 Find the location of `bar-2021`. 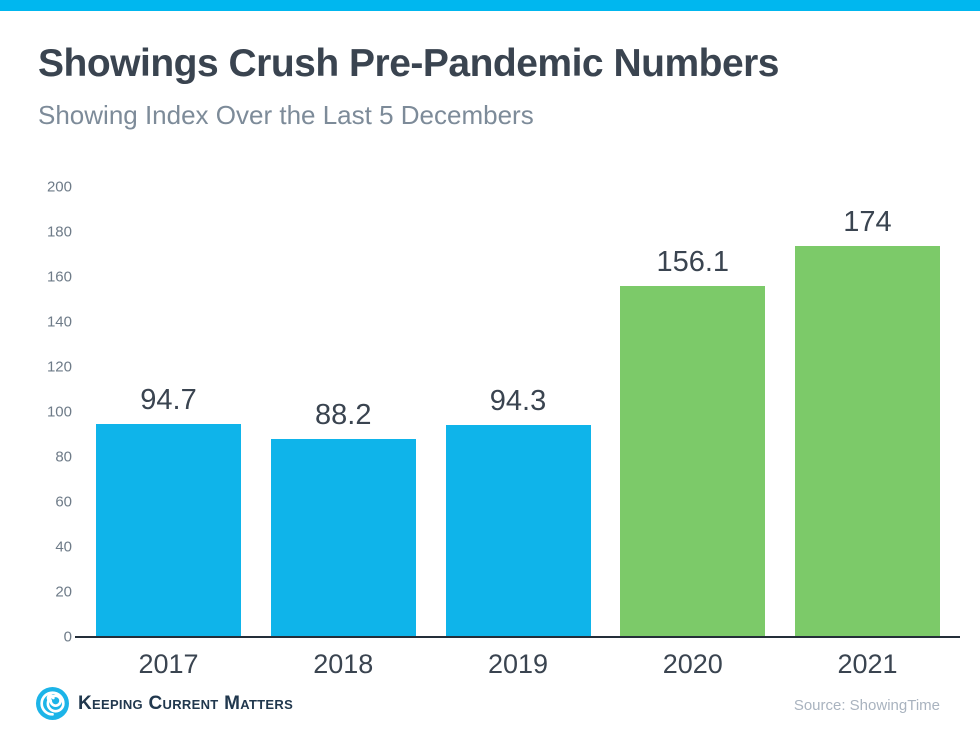

bar-2021 is located at coordinates (867, 441).